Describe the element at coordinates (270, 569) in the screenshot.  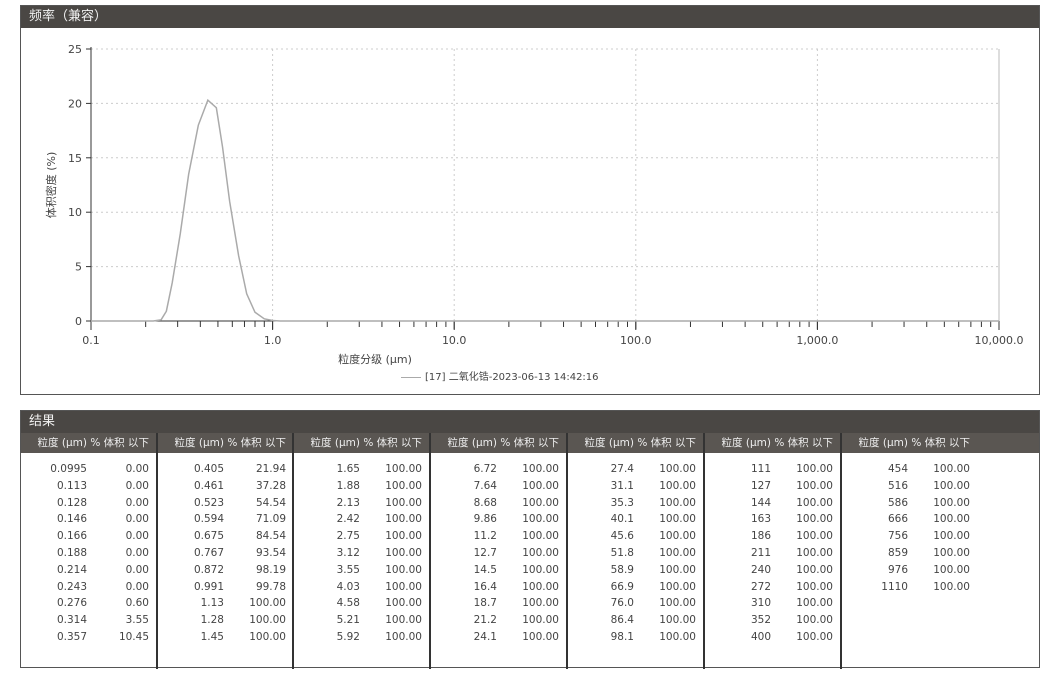
I see `percent-cell: 98.19` at that location.